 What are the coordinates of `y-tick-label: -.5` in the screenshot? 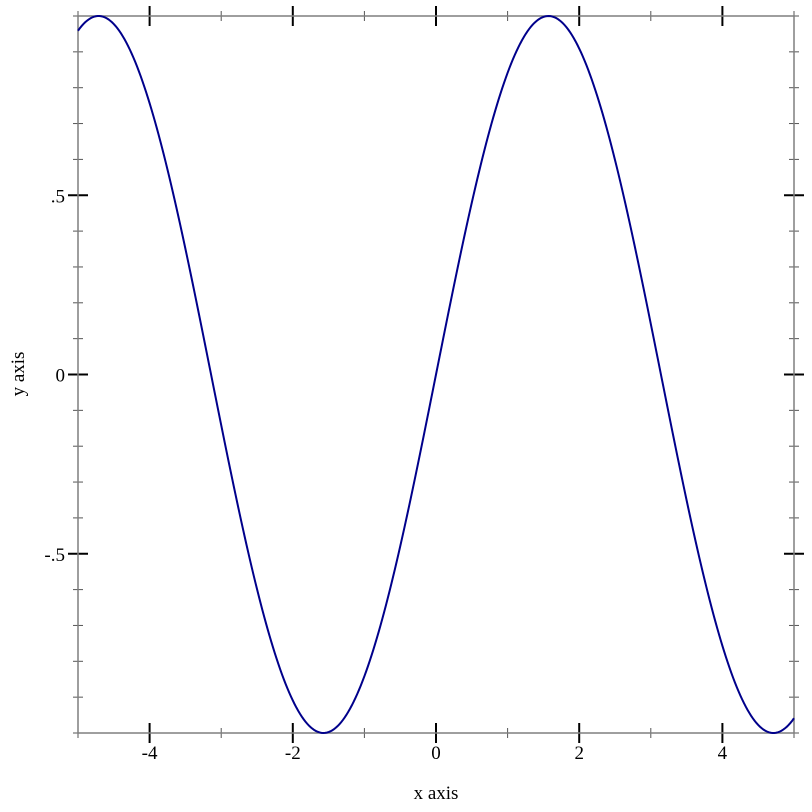 It's located at (54, 555).